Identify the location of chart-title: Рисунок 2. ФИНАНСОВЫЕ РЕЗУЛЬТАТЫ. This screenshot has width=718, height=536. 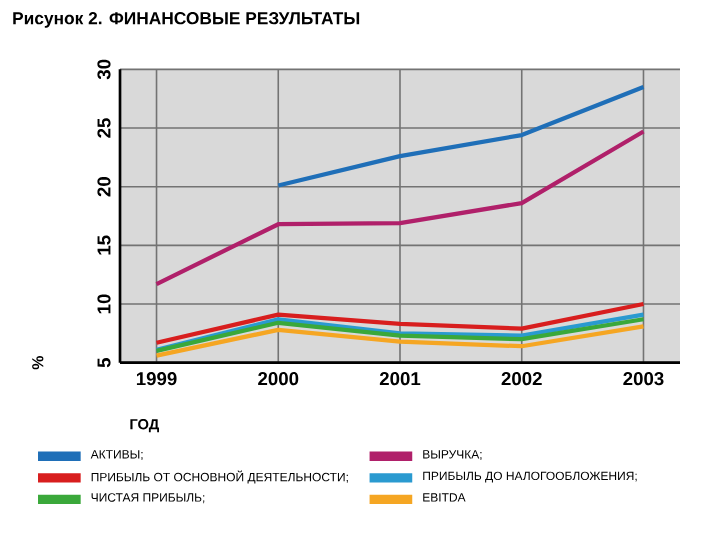
(186, 20).